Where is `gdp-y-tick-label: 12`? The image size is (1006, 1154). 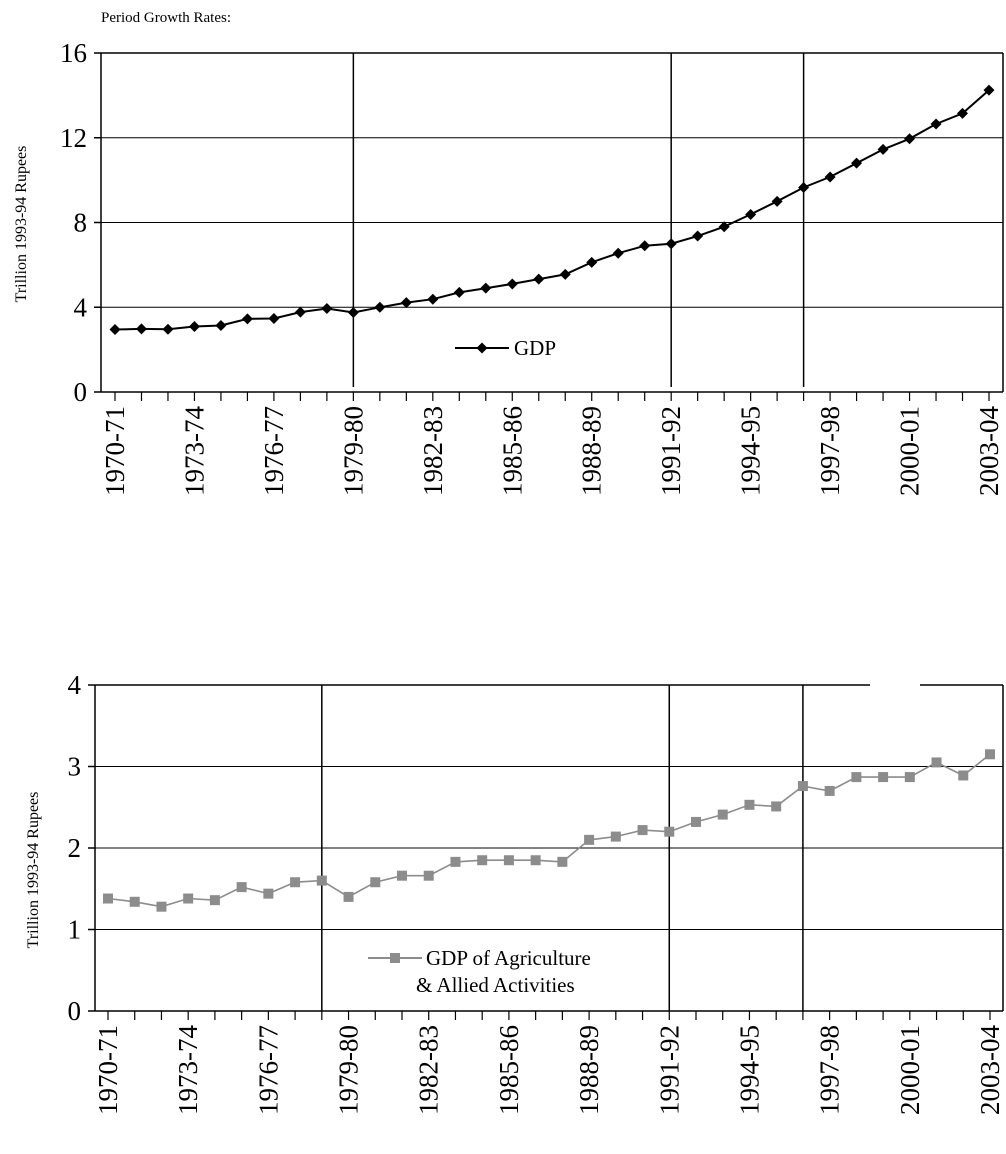
gdp-y-tick-label: 12 is located at coordinates (73, 138).